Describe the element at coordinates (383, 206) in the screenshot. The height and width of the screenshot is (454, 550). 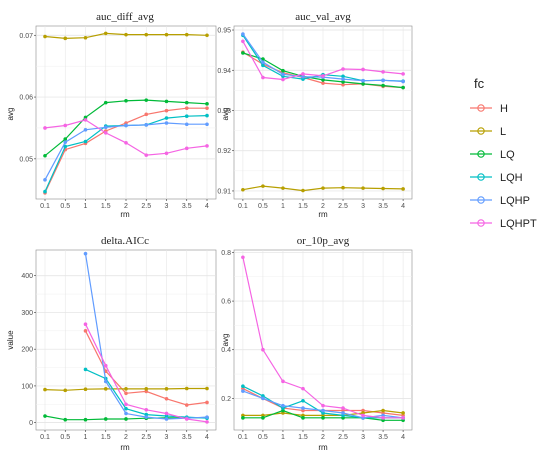
I see `x-tick-label: 3.5` at that location.